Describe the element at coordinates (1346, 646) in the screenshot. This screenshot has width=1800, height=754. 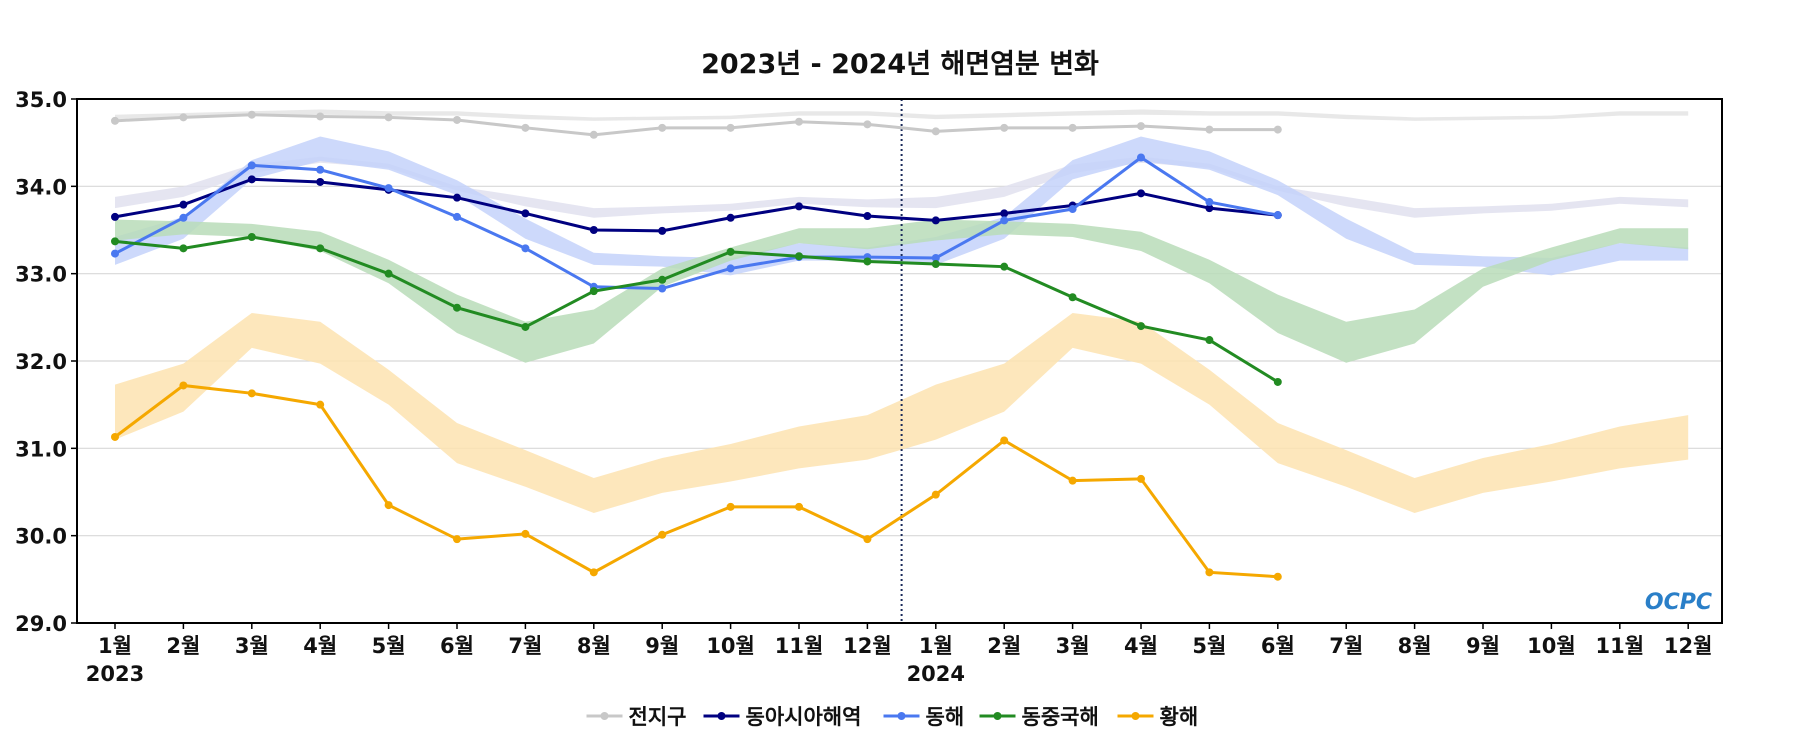
I see `x-tick-label: 7월` at that location.